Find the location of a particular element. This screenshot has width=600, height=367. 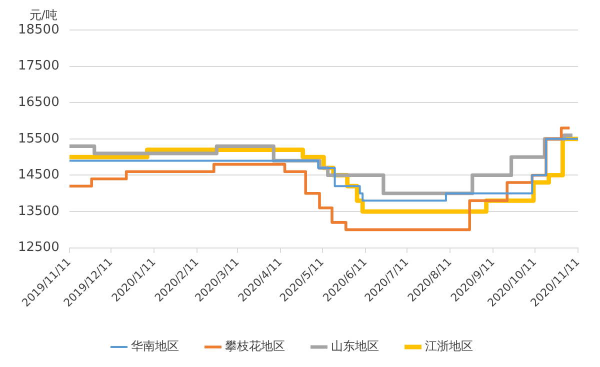

legend-label: 华南地区 is located at coordinates (155, 346).